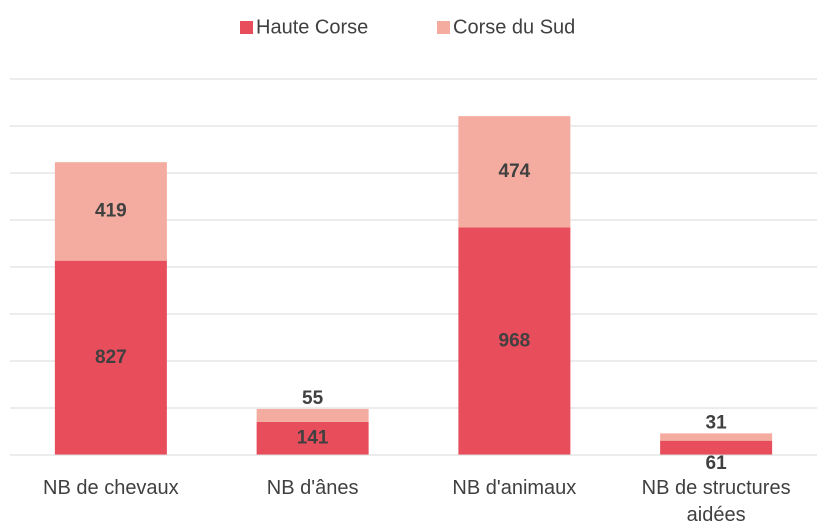 The width and height of the screenshot is (817, 525). What do you see at coordinates (312, 27) in the screenshot?
I see `legend-label: Haute Corse` at bounding box center [312, 27].